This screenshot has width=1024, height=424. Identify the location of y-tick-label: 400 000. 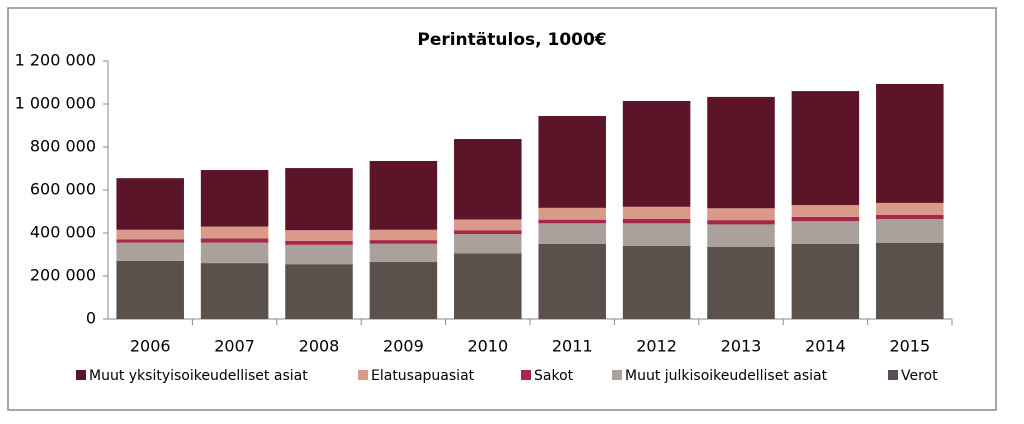
(63, 232).